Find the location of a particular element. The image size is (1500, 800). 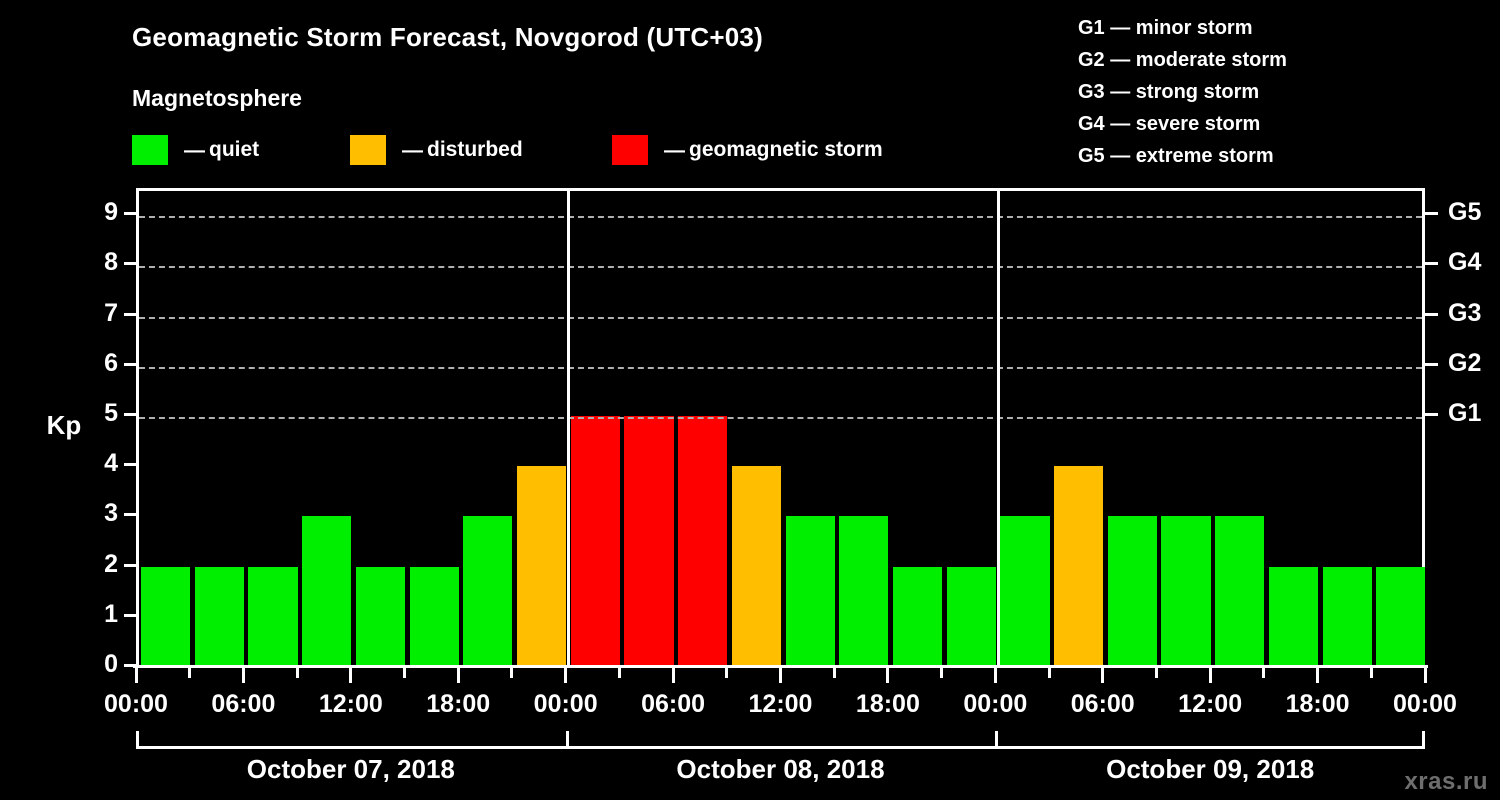

y-axis-label-2: 2 is located at coordinates (111, 563).